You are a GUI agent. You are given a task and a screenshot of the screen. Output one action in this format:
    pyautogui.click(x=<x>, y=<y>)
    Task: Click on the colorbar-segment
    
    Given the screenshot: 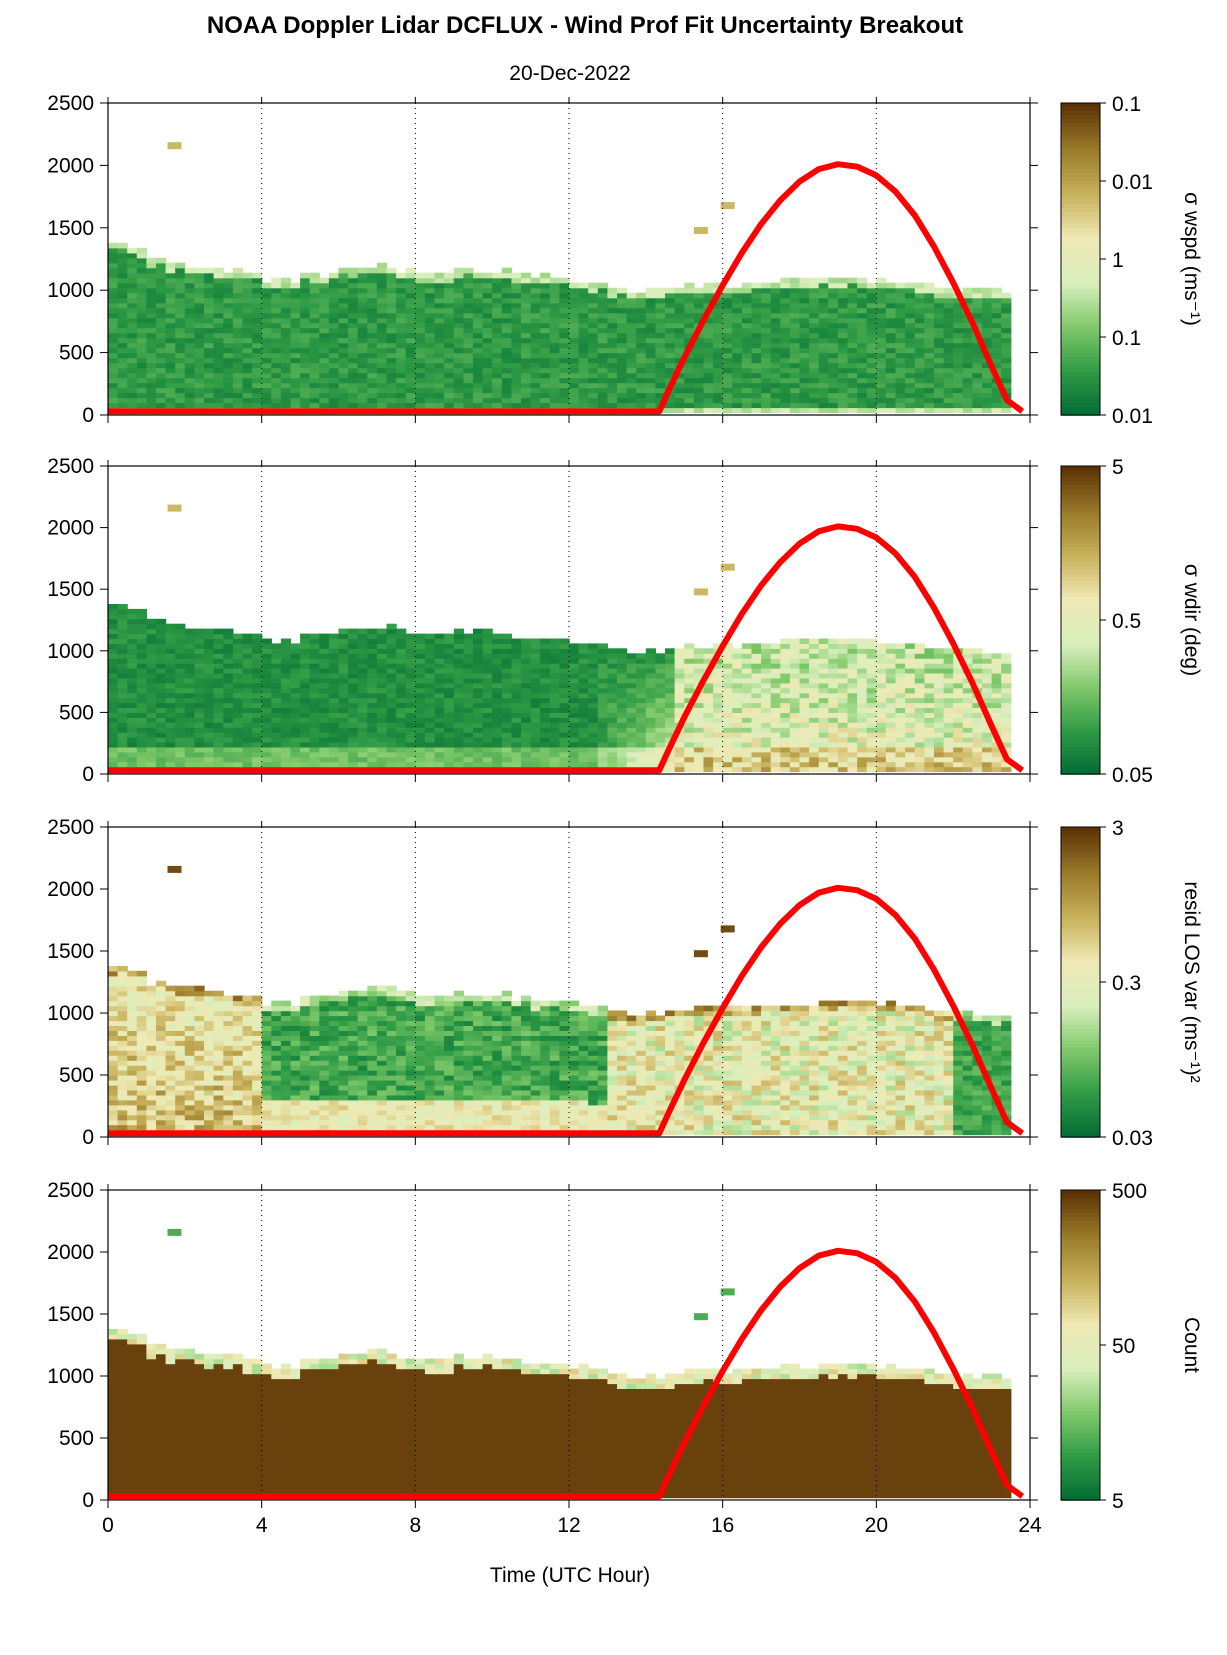 What is the action you would take?
    pyautogui.click(x=1080, y=269)
    